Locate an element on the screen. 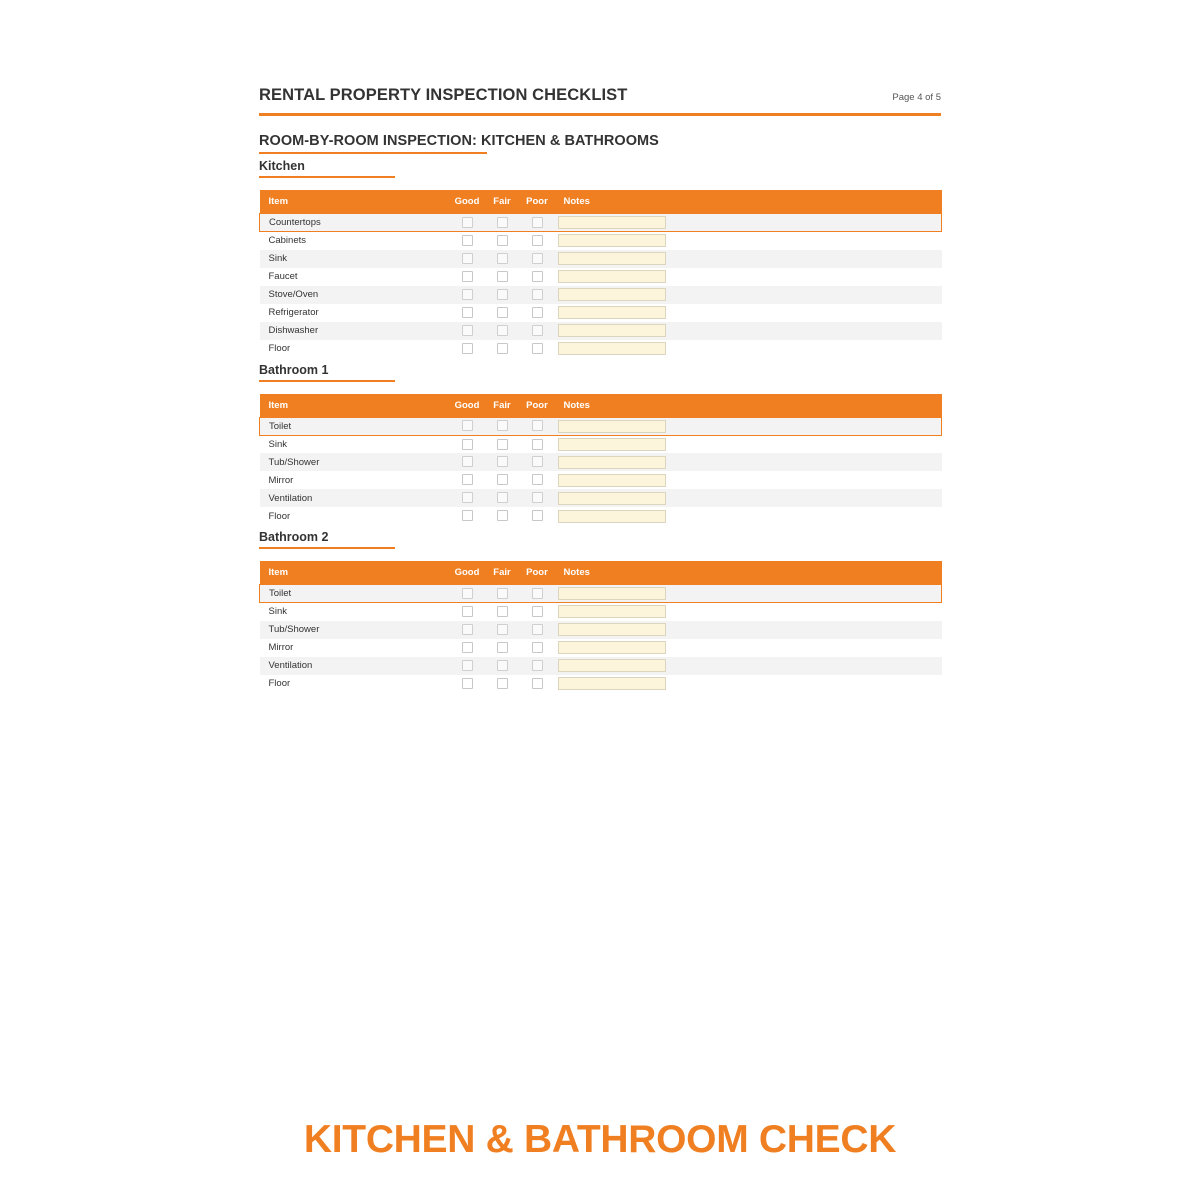 The height and width of the screenshot is (1200, 1200). table-row: Stove/Oven is located at coordinates (600, 294).